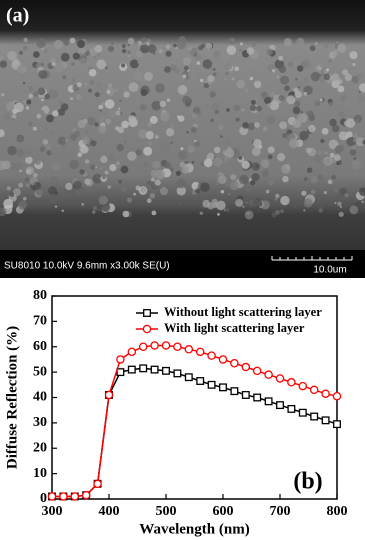  What do you see at coordinates (40, 447) in the screenshot?
I see `y-tick-label: 20` at bounding box center [40, 447].